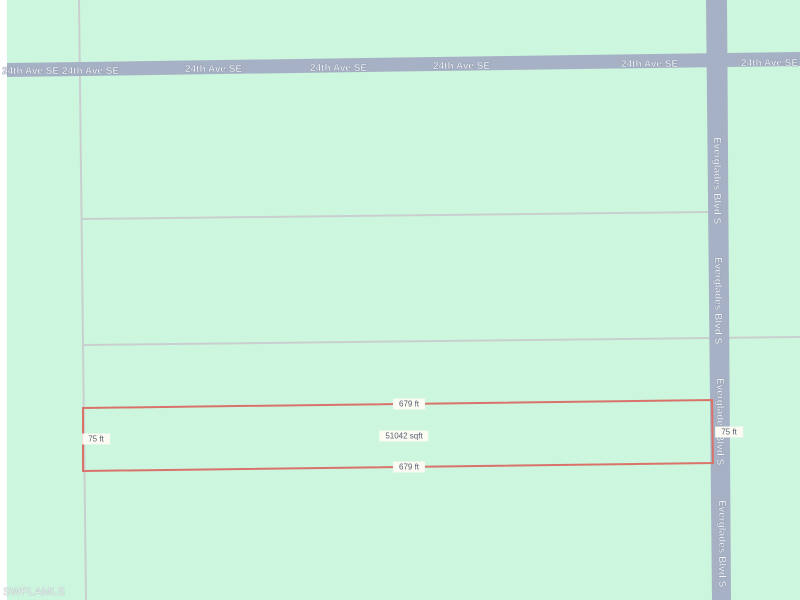  What do you see at coordinates (34, 592) in the screenshot?
I see `watermark: SWFLAMLS` at bounding box center [34, 592].